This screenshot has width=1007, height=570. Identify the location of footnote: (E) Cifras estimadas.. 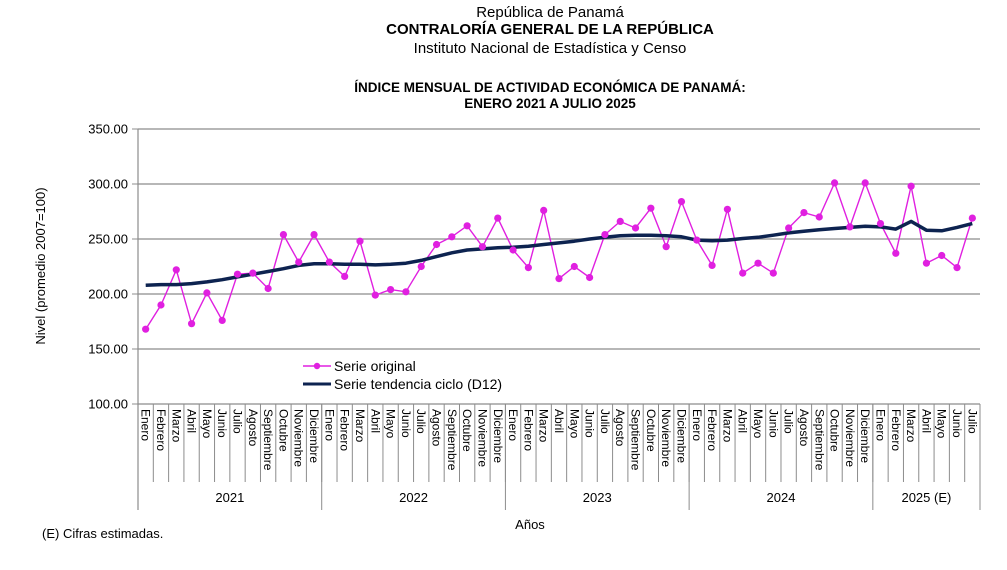
(103, 533).